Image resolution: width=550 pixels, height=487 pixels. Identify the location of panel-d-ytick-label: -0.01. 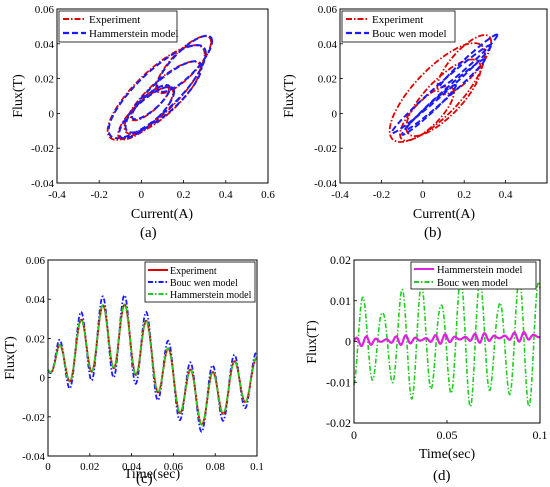
(338, 382).